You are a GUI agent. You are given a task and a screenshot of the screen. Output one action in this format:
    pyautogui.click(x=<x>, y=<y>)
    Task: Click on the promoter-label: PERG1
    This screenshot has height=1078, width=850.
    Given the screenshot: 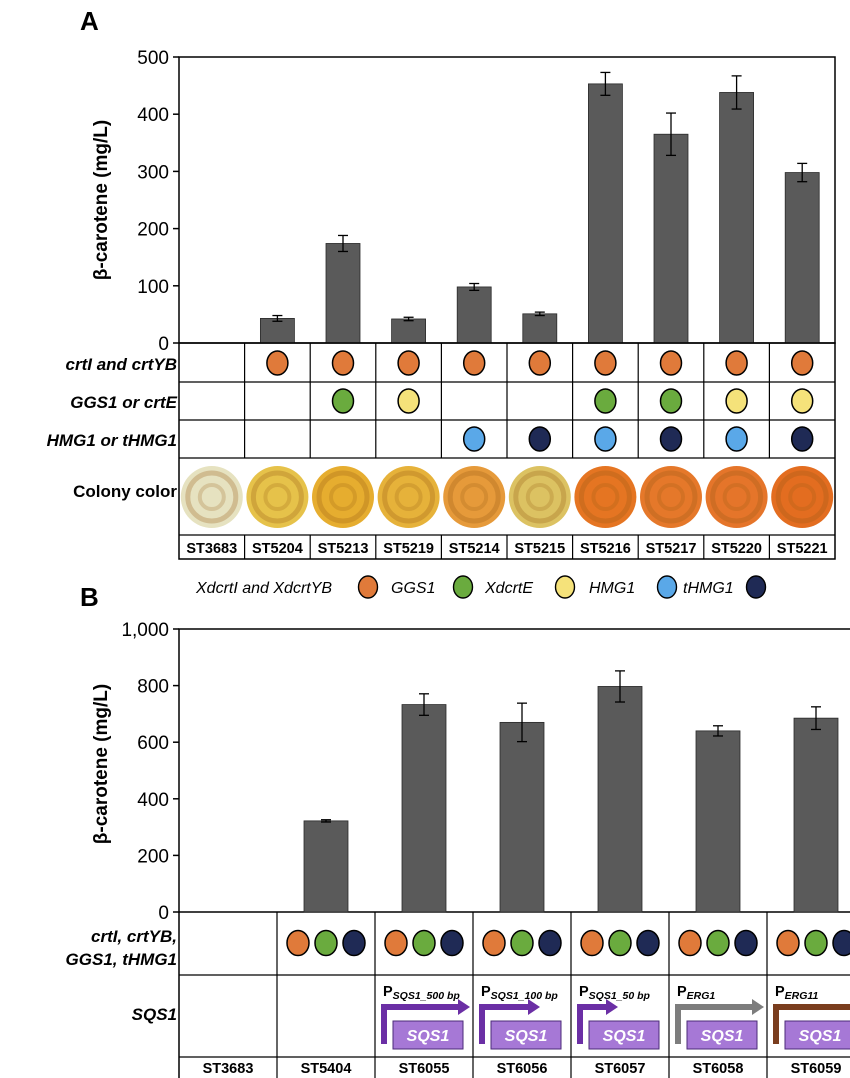 What is the action you would take?
    pyautogui.click(x=696, y=993)
    